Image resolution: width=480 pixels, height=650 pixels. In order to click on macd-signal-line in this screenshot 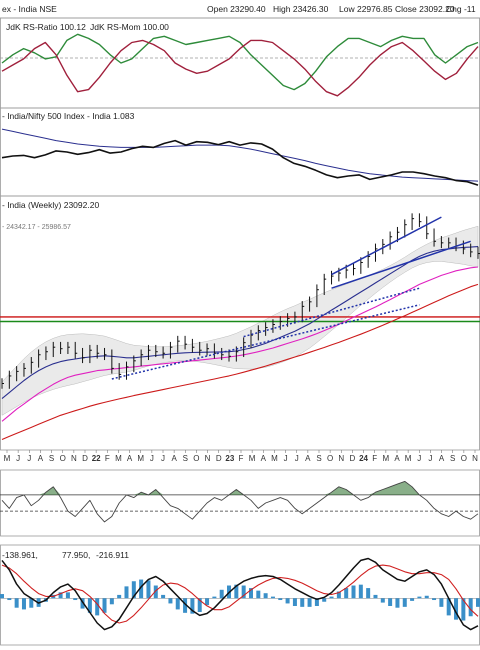, I will do `click(240, 594)`.